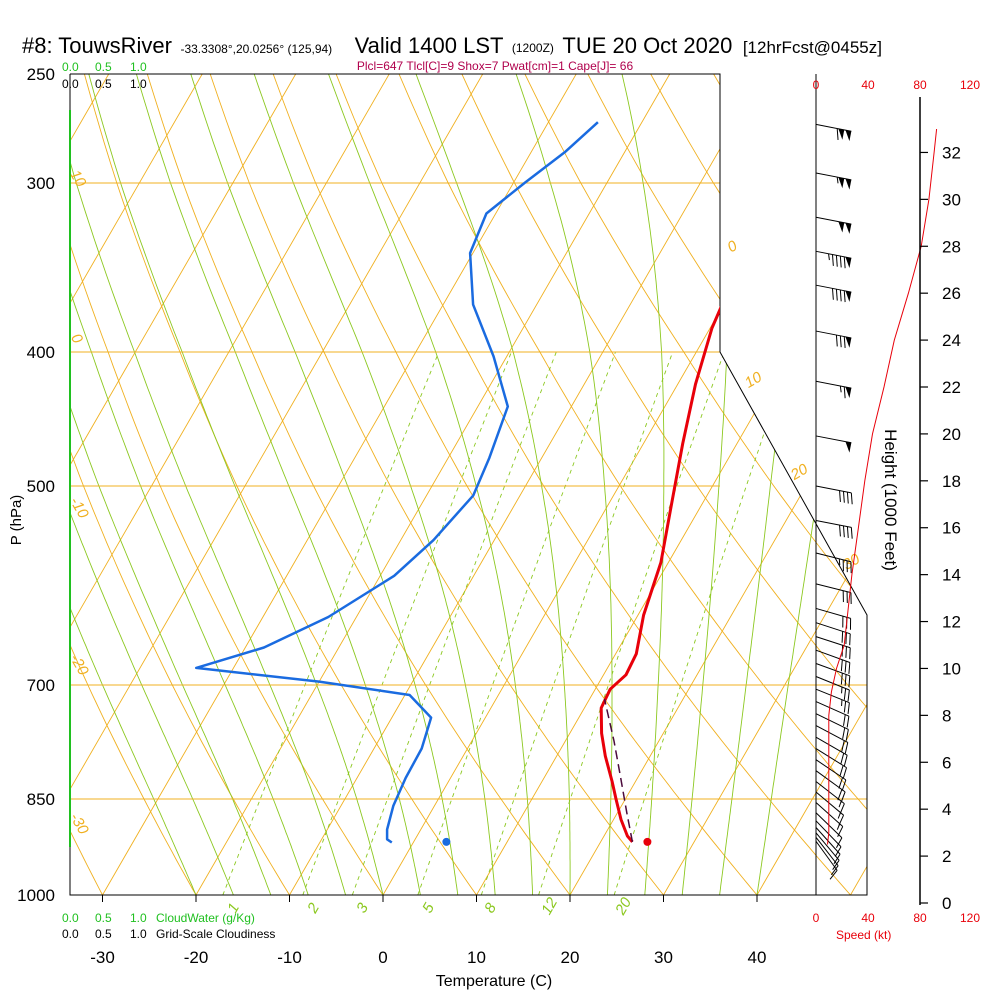 The width and height of the screenshot is (1000, 1000). Describe the element at coordinates (920, 85) in the screenshot. I see `speed-scale-top-2: 80` at that location.